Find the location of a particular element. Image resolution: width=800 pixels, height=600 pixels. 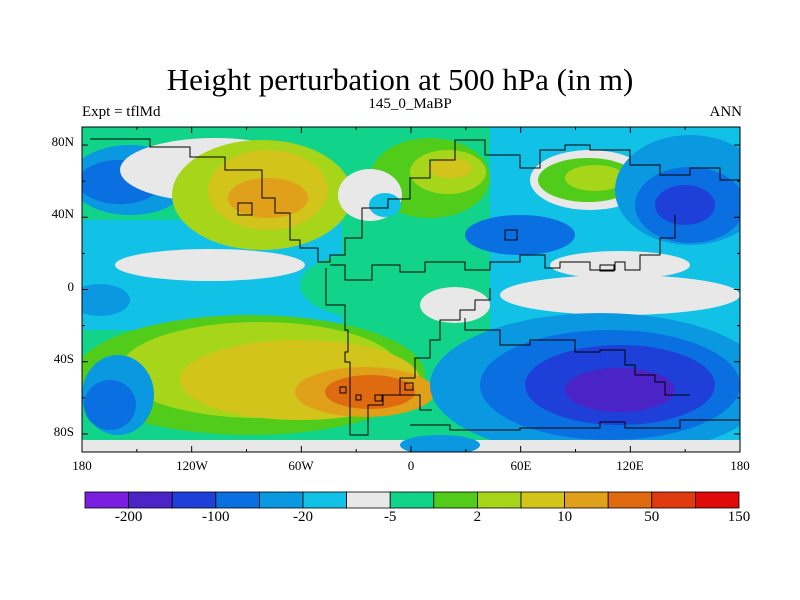

lat-label-40n: 40N is located at coordinates (62, 213).